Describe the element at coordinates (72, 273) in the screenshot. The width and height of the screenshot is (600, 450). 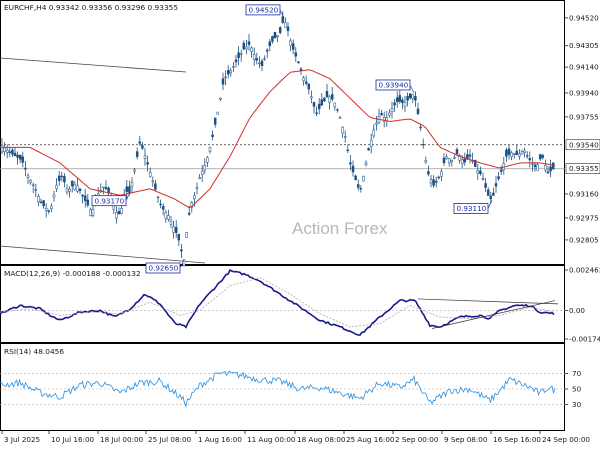
I see `macd-header: MACD(12,26,9) -0.000188 -0.000132` at that location.